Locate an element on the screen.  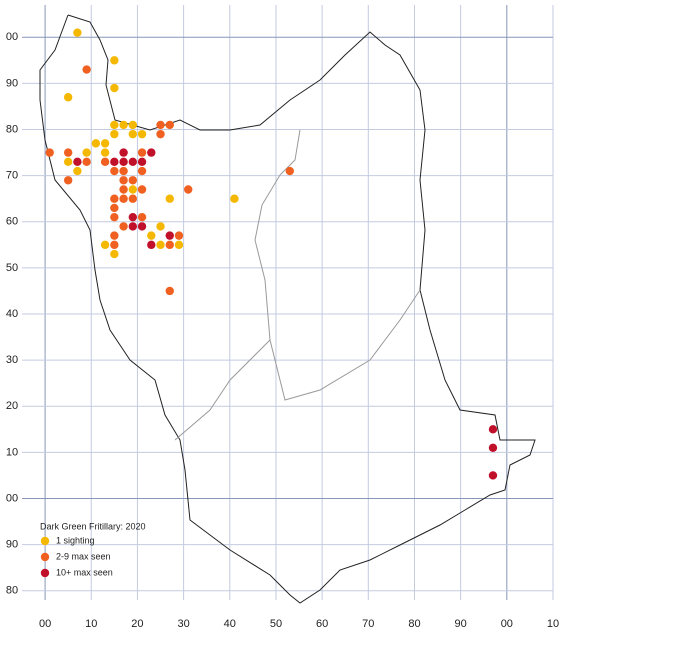
x-tick-label: 20 is located at coordinates (137, 624).